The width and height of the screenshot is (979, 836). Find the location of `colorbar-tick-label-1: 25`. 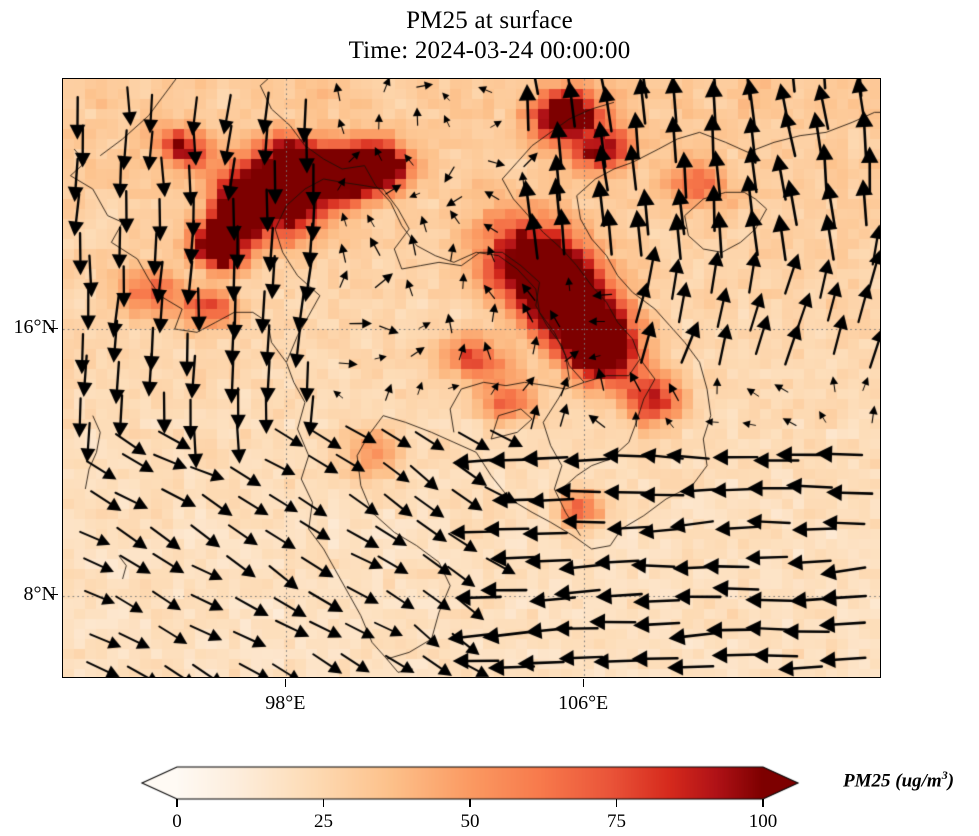

colorbar-tick-label-1: 25 is located at coordinates (323, 821).